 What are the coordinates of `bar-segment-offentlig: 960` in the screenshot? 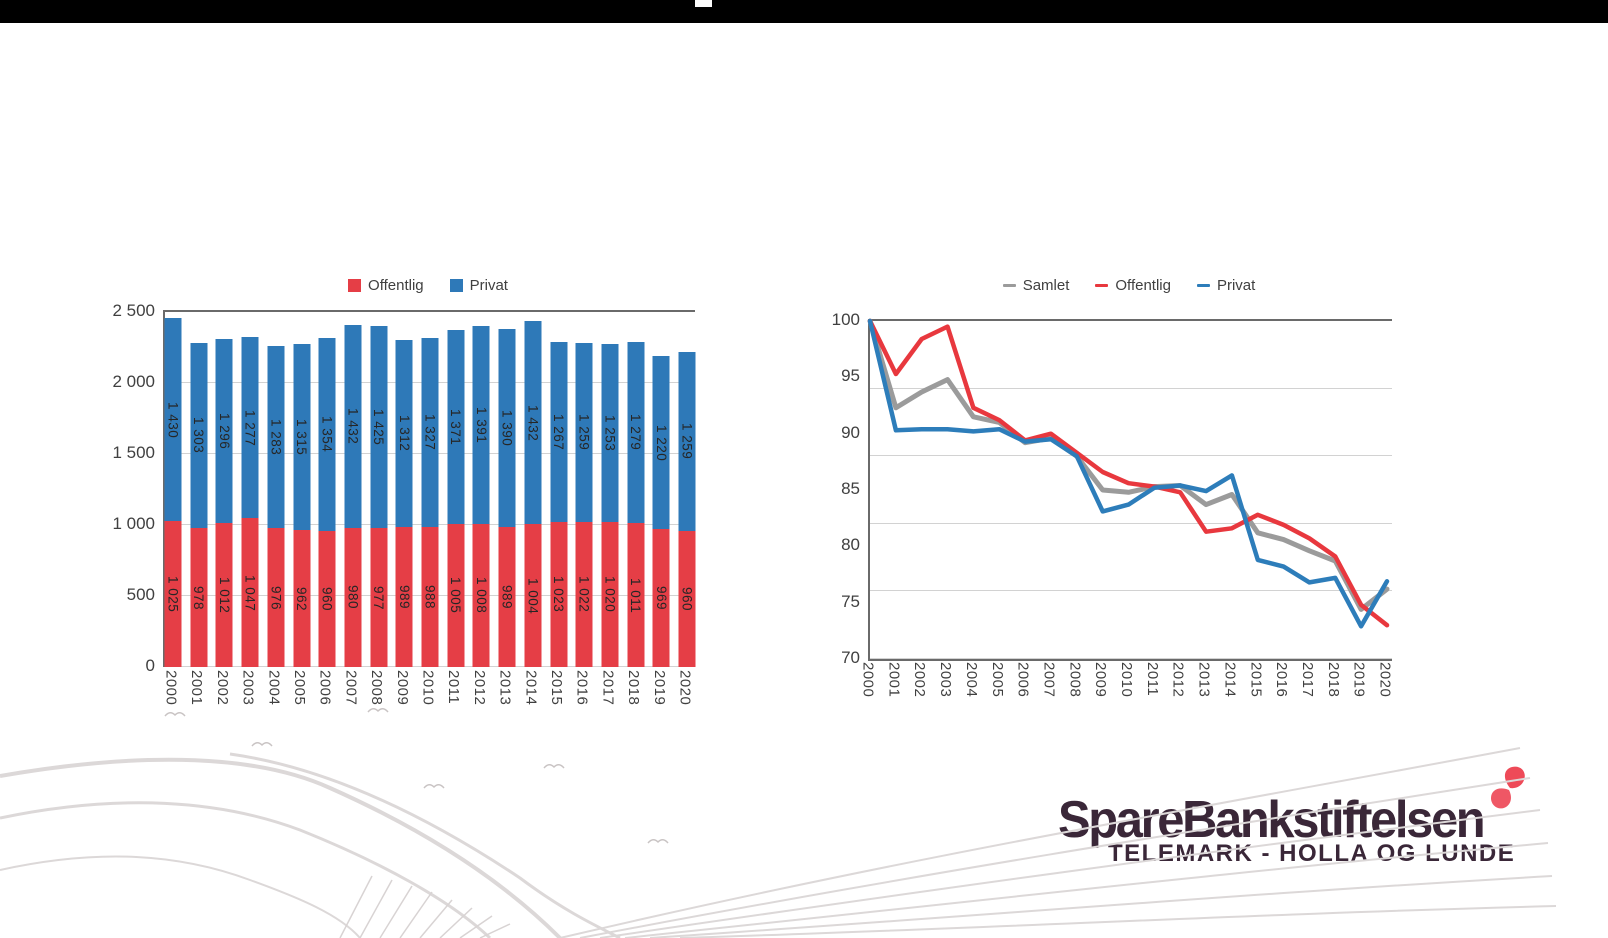 It's located at (687, 598).